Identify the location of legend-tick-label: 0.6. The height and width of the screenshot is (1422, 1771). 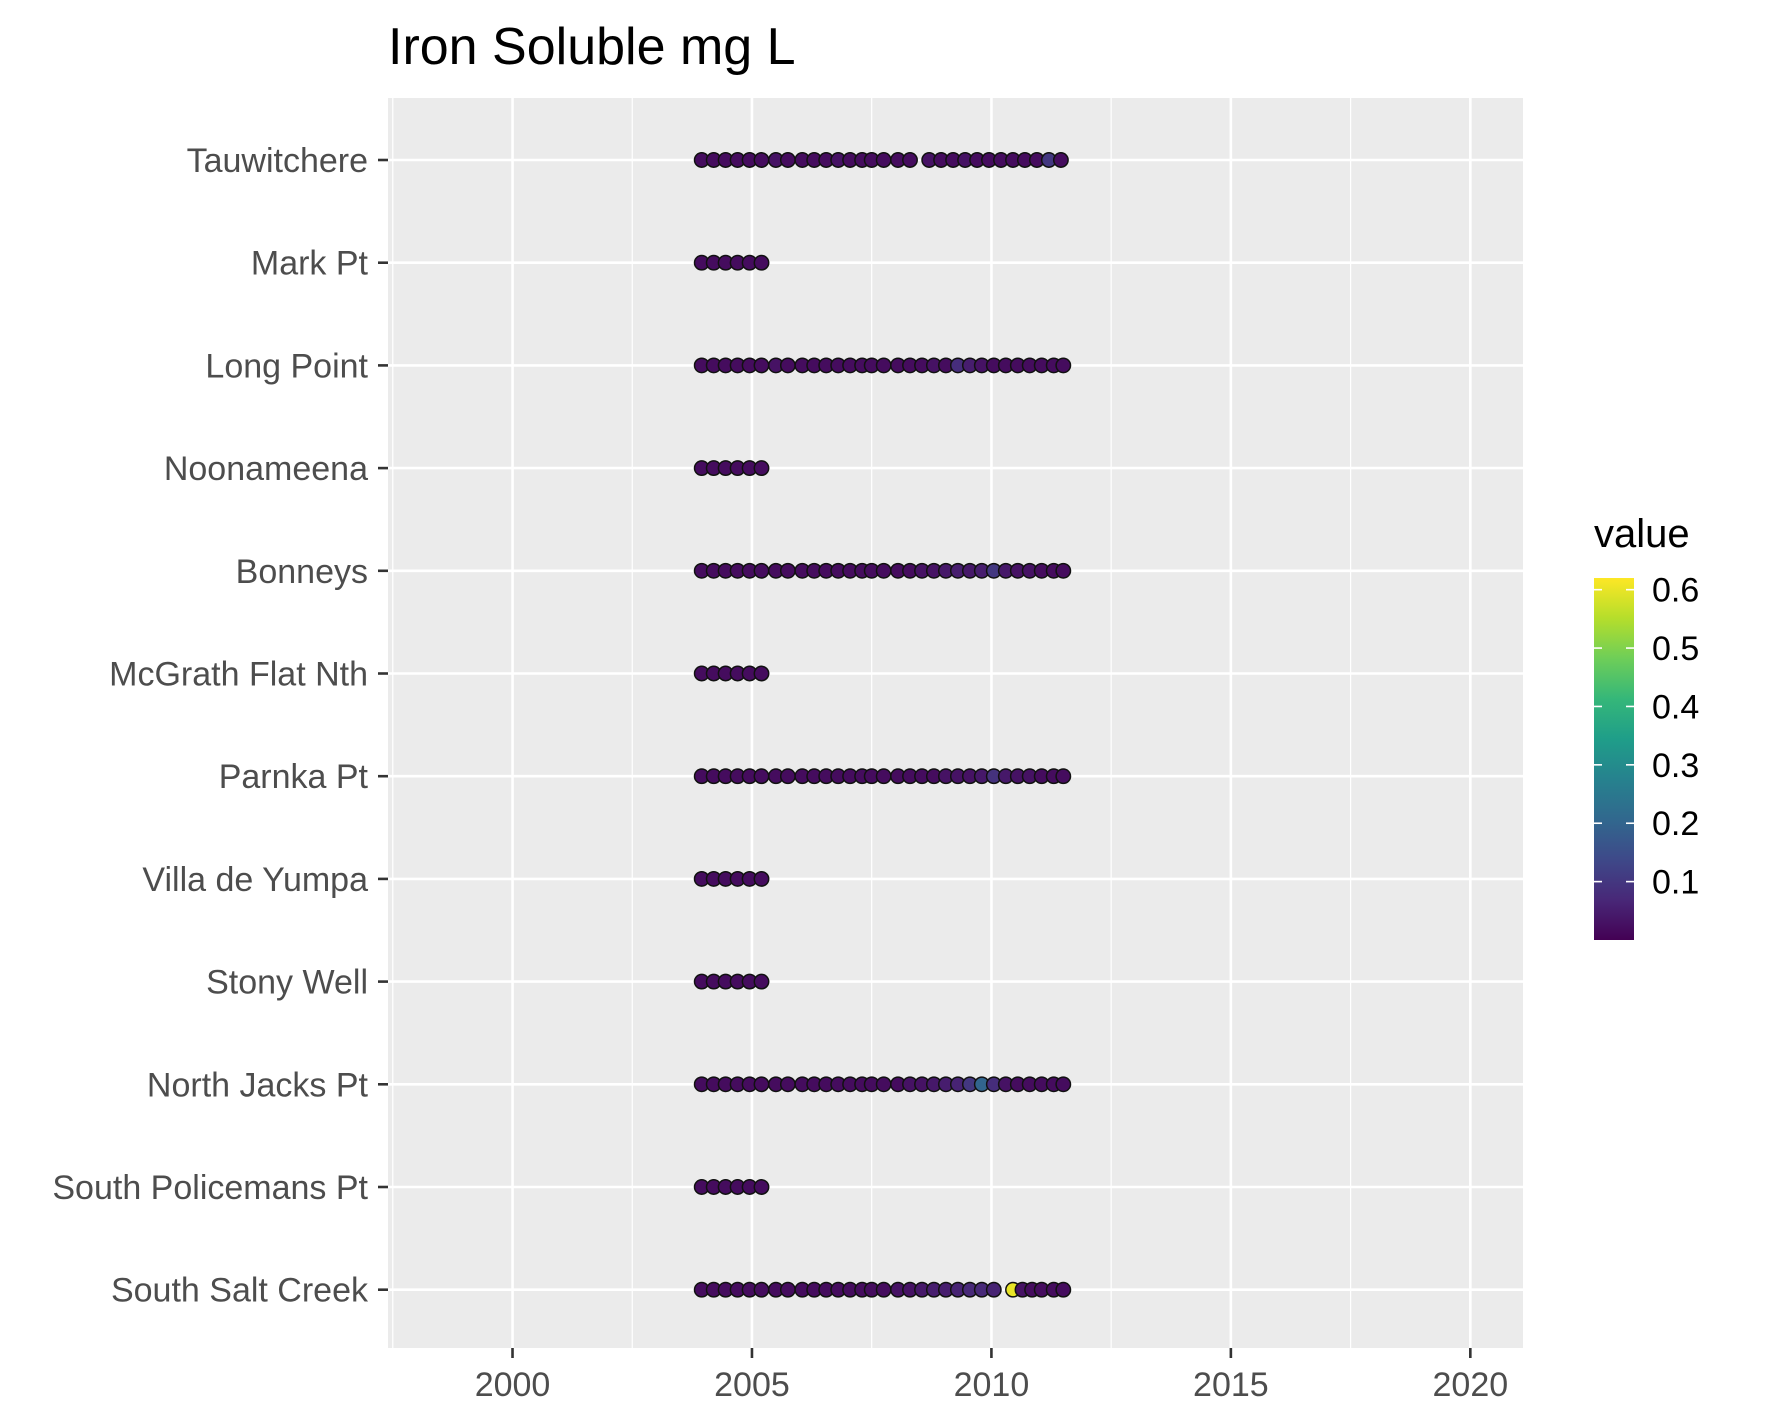
(1675, 591).